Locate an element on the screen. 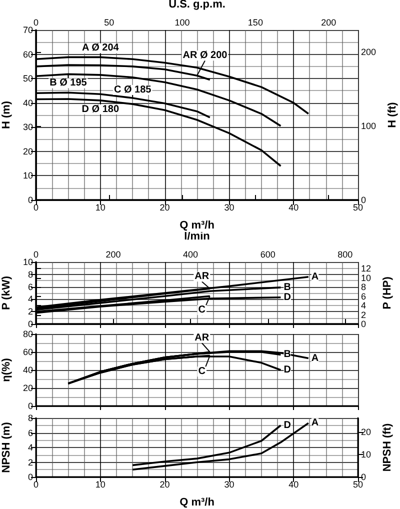 The height and width of the screenshot is (509, 400). x2-axis-title: U.S. g.p.m. is located at coordinates (197, 5).